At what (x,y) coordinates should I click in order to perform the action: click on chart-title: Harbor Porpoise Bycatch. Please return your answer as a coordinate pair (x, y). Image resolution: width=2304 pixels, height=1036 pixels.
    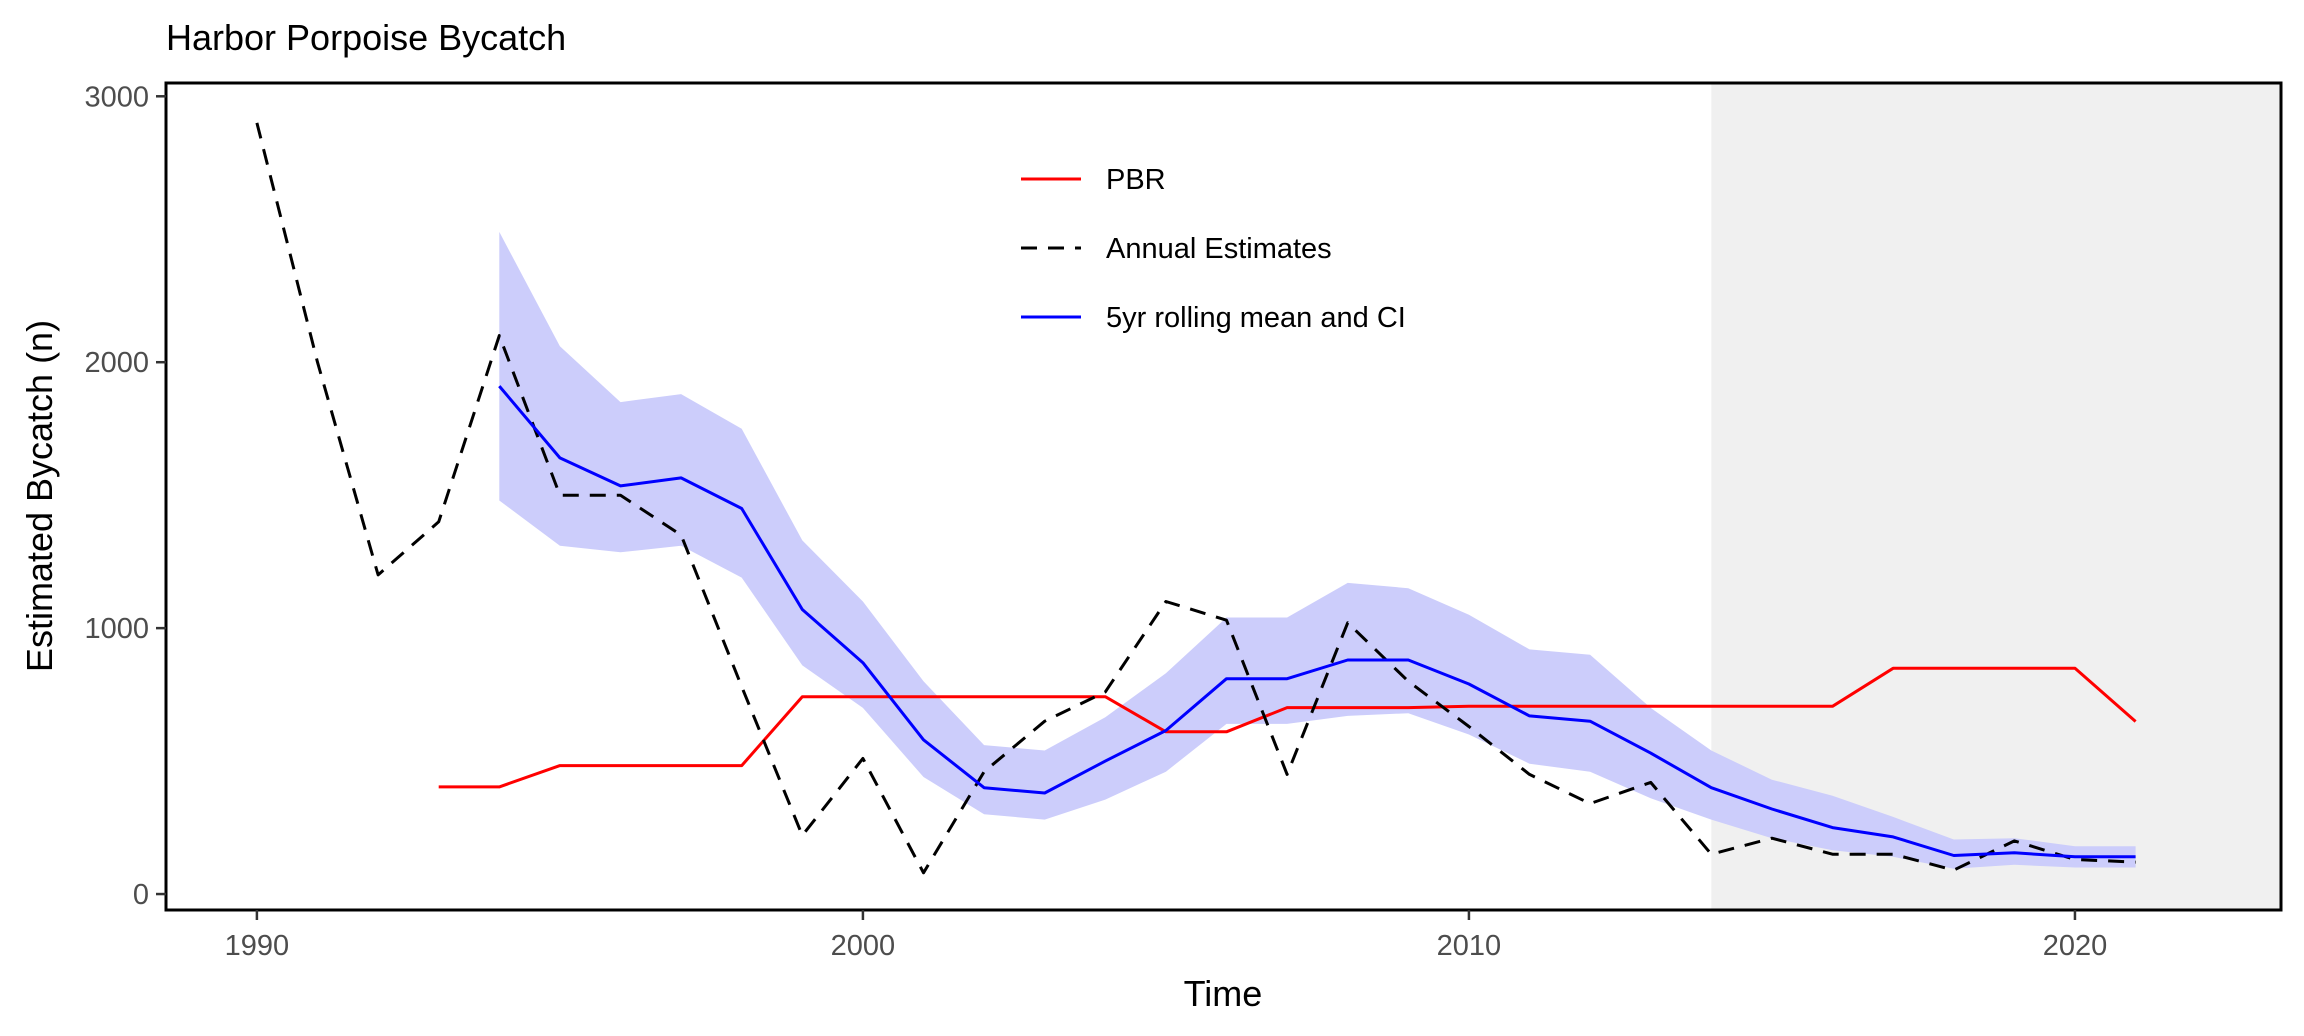
    Looking at the image, I should click on (366, 37).